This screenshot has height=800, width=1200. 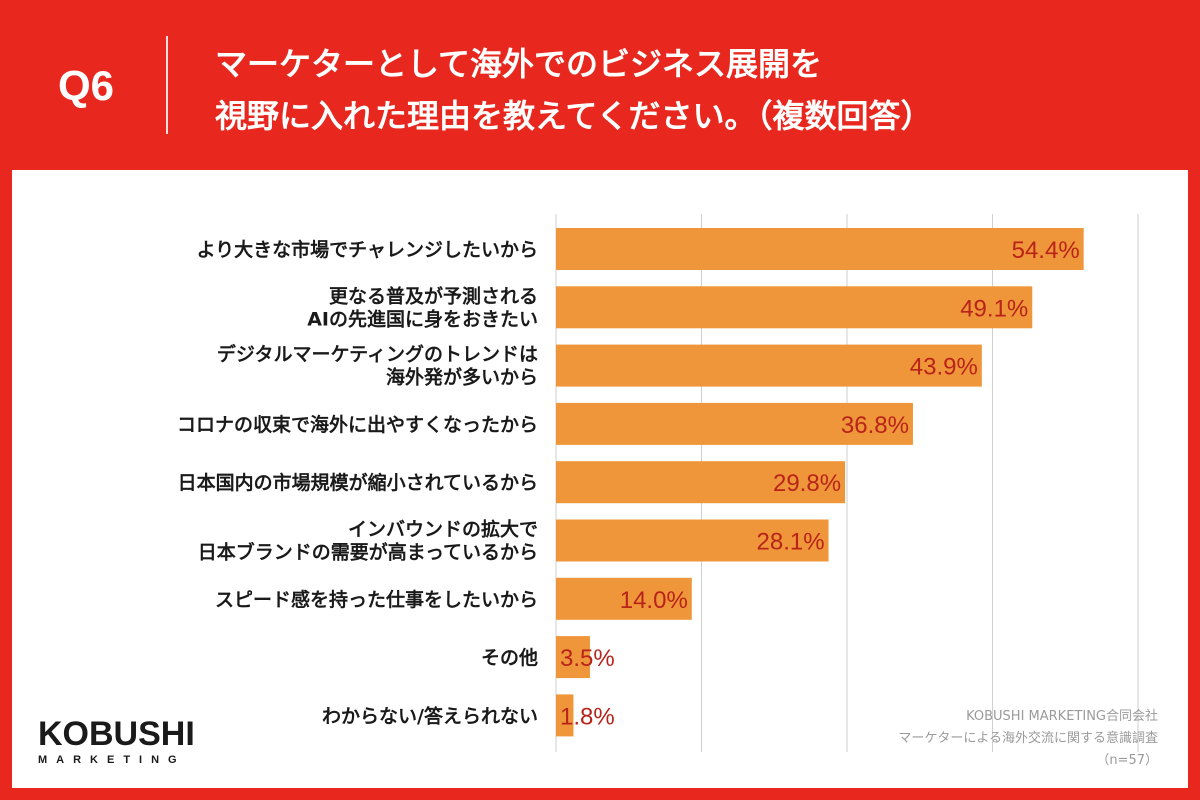 I want to click on value-label: 3.5%, so click(x=587, y=658).